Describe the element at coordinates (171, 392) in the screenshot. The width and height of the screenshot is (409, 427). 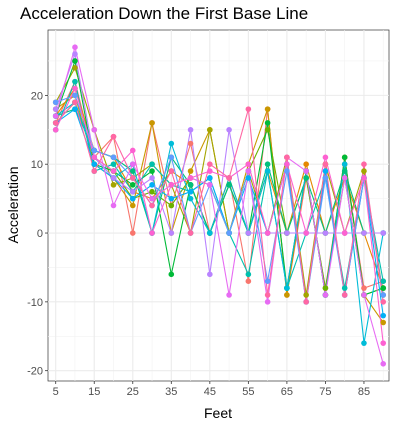
I see `x-tick-label: 35` at that location.